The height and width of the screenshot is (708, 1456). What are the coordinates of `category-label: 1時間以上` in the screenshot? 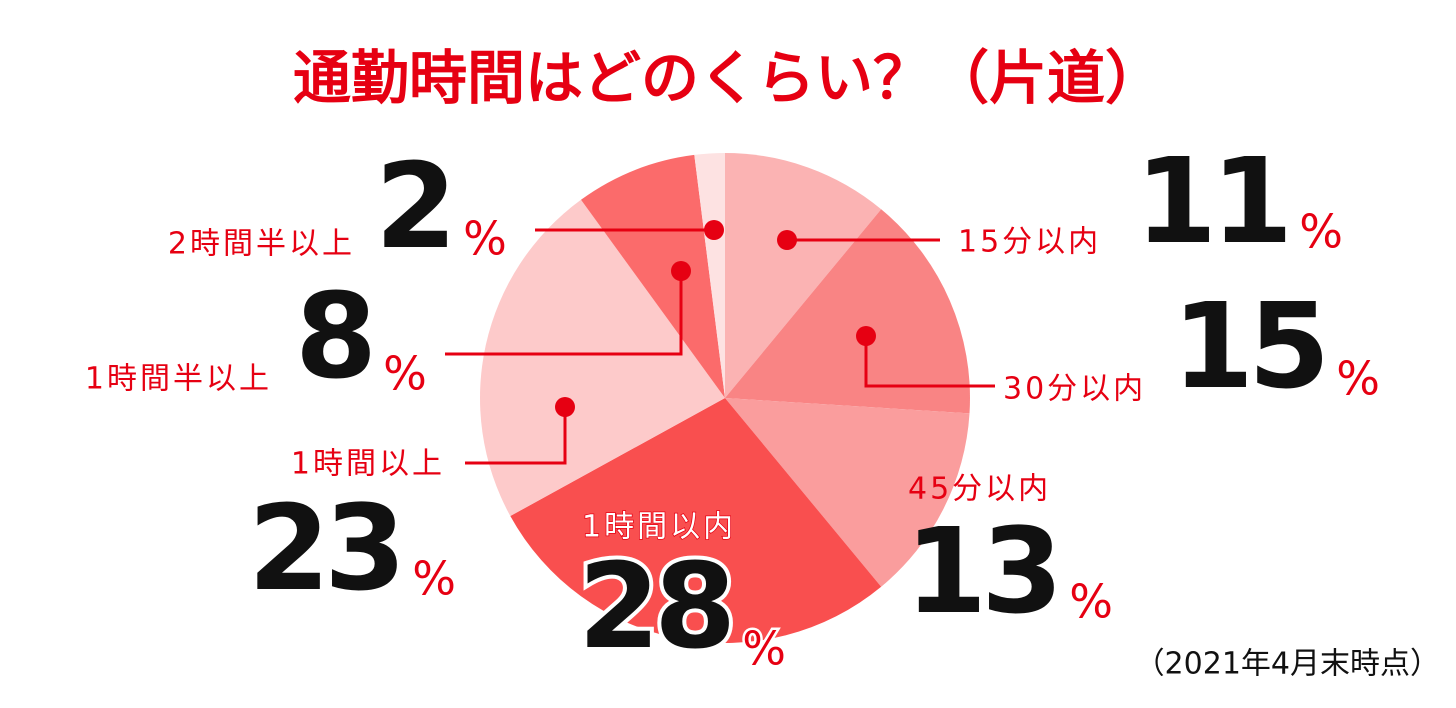 It's located at (368, 464).